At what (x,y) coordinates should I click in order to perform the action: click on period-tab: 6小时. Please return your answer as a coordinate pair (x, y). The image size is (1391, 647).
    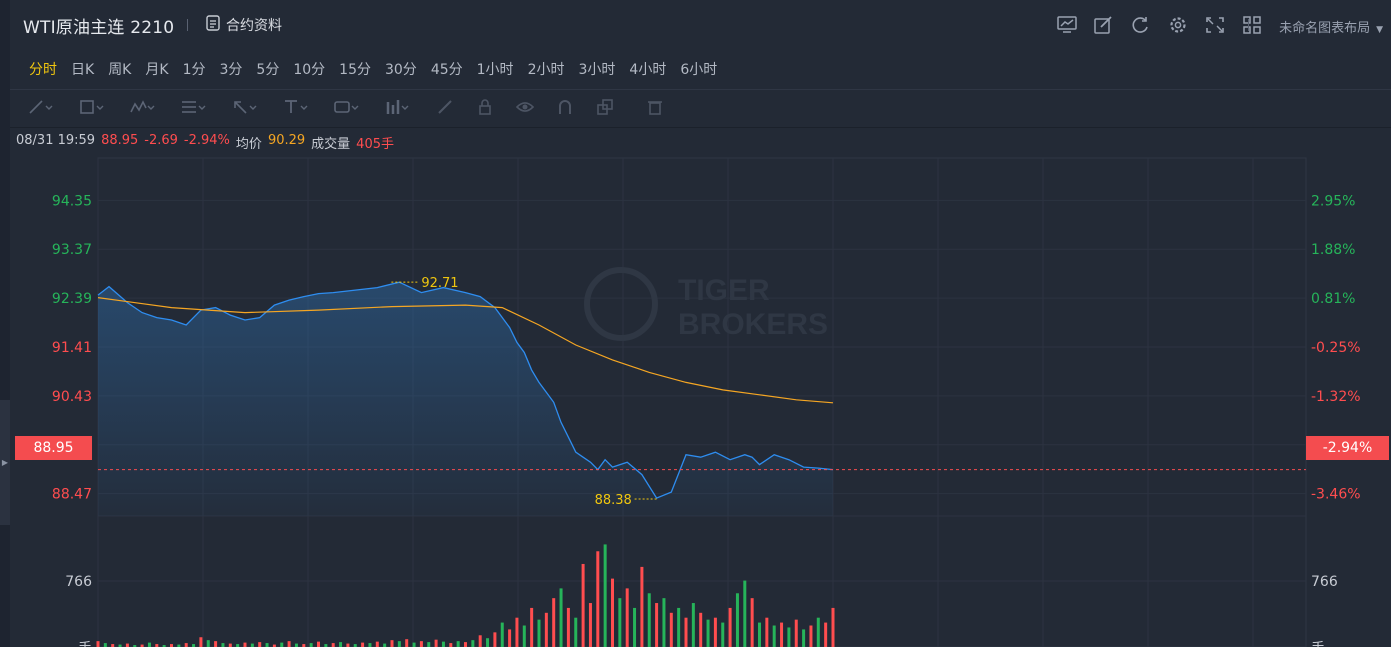
    Looking at the image, I should click on (699, 70).